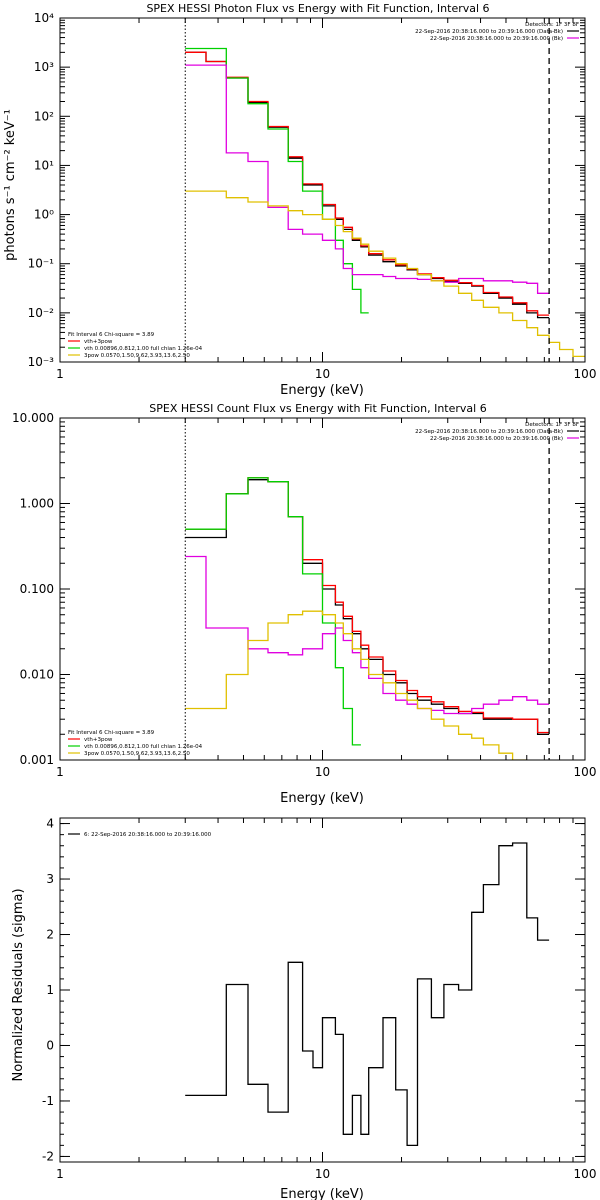 The width and height of the screenshot is (600, 1200). What do you see at coordinates (322, 1193) in the screenshot?
I see `residuals-x-label: Energy (keV)` at bounding box center [322, 1193].